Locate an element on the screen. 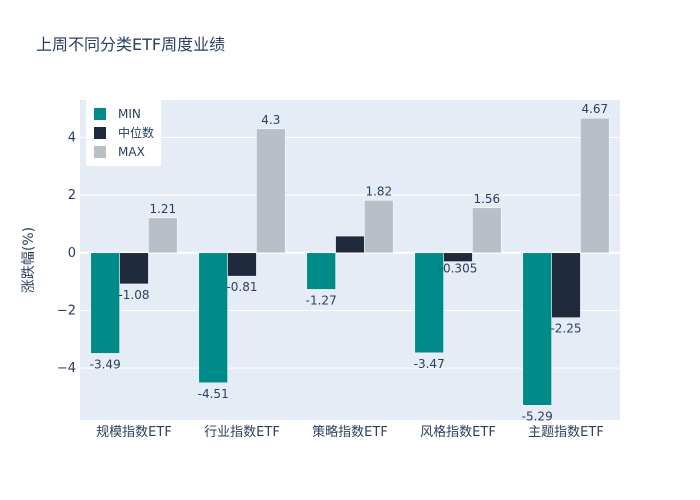 The width and height of the screenshot is (700, 500). x-axis: 规模指数ETF 行业指数ETF 策略指数ETF 风格指数ETF 主题指数ETF is located at coordinates (350, 432).